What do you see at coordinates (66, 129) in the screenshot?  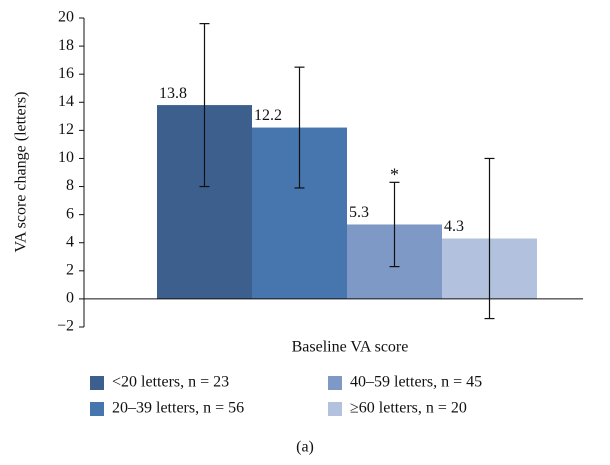 I see `y-tick-label: 12` at bounding box center [66, 129].